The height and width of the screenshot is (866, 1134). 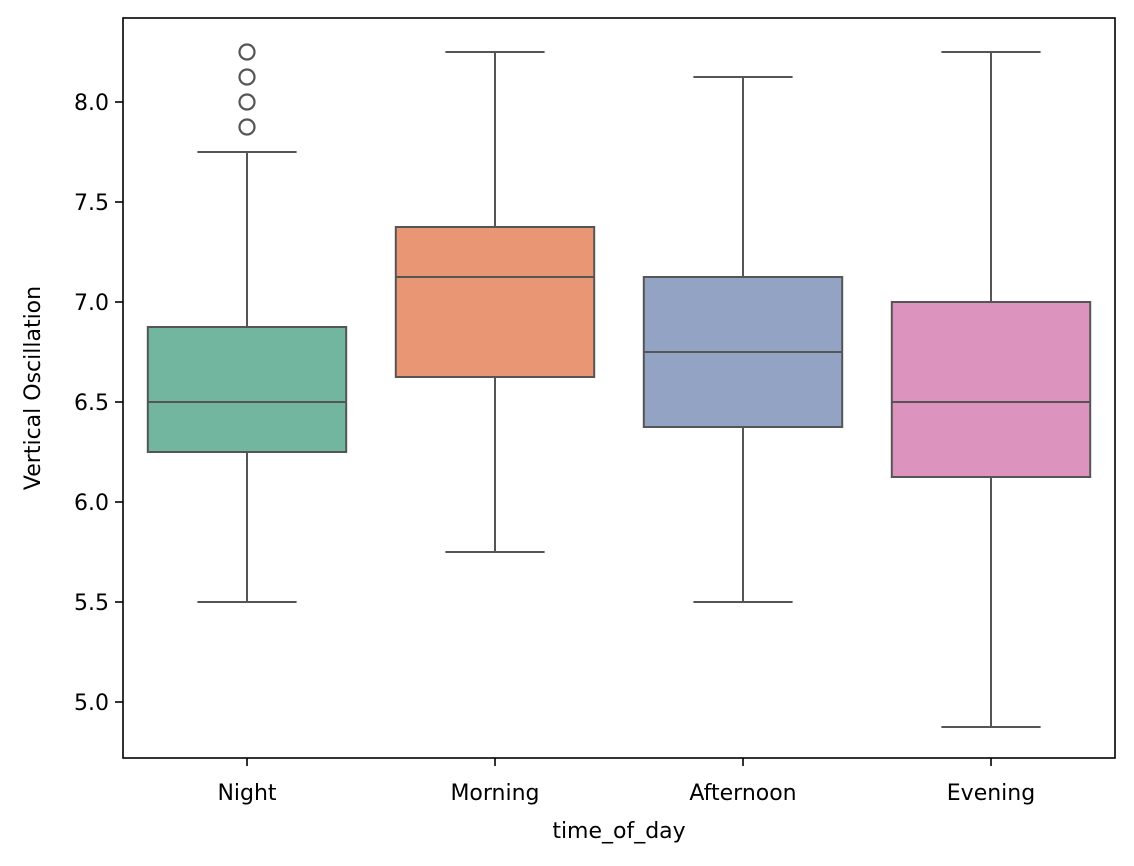 What do you see at coordinates (494, 793) in the screenshot?
I see `x-tick-label: Morning` at bounding box center [494, 793].